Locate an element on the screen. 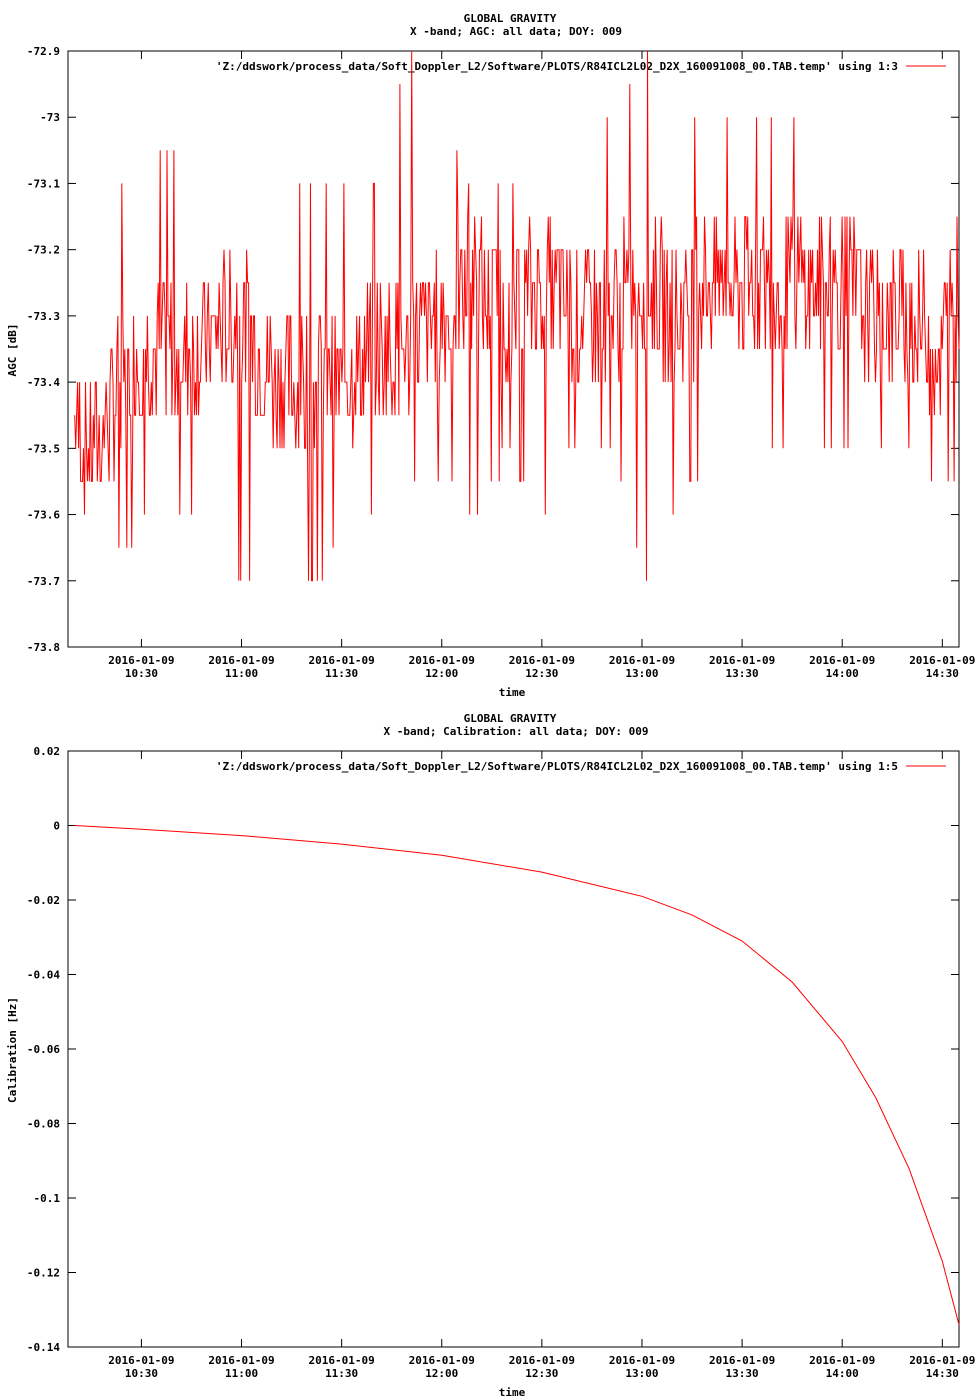 Image resolution: width=980 pixels, height=1400 pixels. y-tick-label: 0 is located at coordinates (56, 826).